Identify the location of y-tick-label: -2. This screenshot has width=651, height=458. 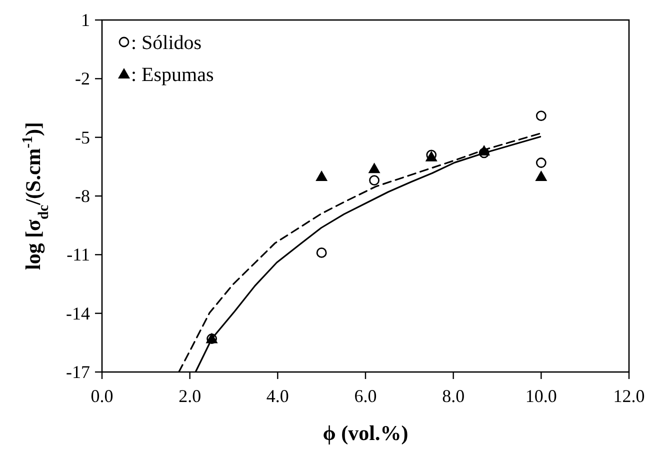
(82, 78).